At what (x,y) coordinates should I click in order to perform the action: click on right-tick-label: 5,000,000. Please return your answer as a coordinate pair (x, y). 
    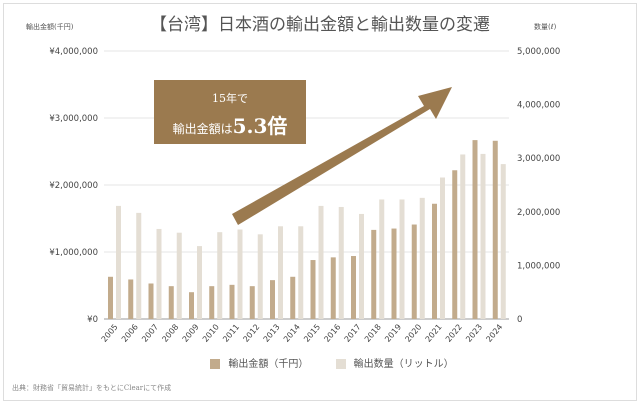
    Looking at the image, I should click on (538, 52).